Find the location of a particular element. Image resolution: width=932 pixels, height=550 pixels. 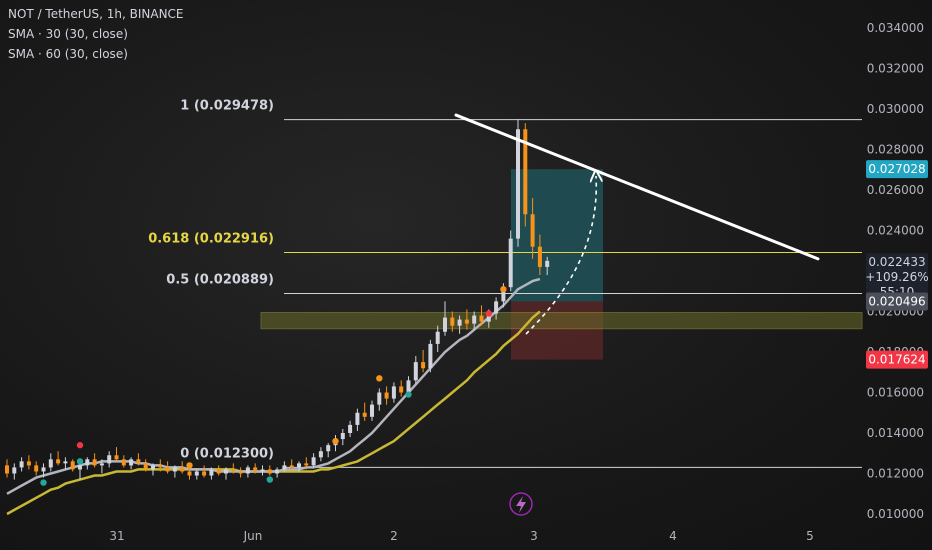

y-tick-label: 0.014000 is located at coordinates (895, 433).